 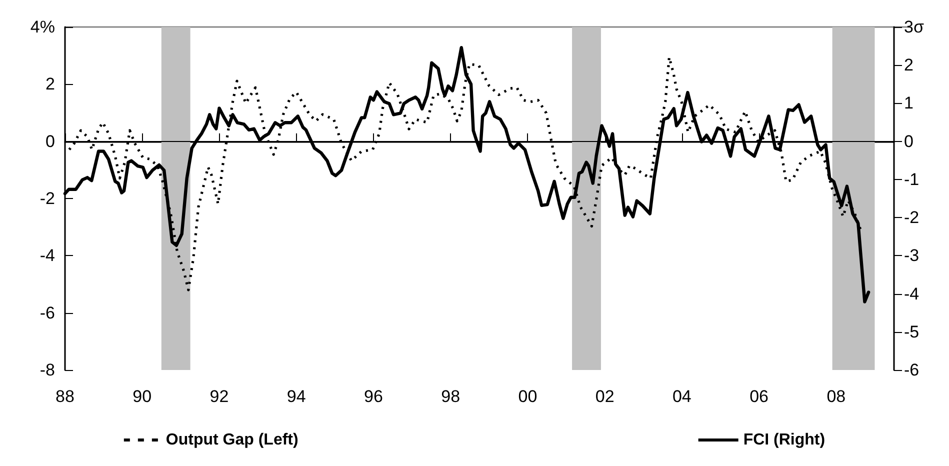 What do you see at coordinates (219, 396) in the screenshot?
I see `x-tick-label: 92` at bounding box center [219, 396].